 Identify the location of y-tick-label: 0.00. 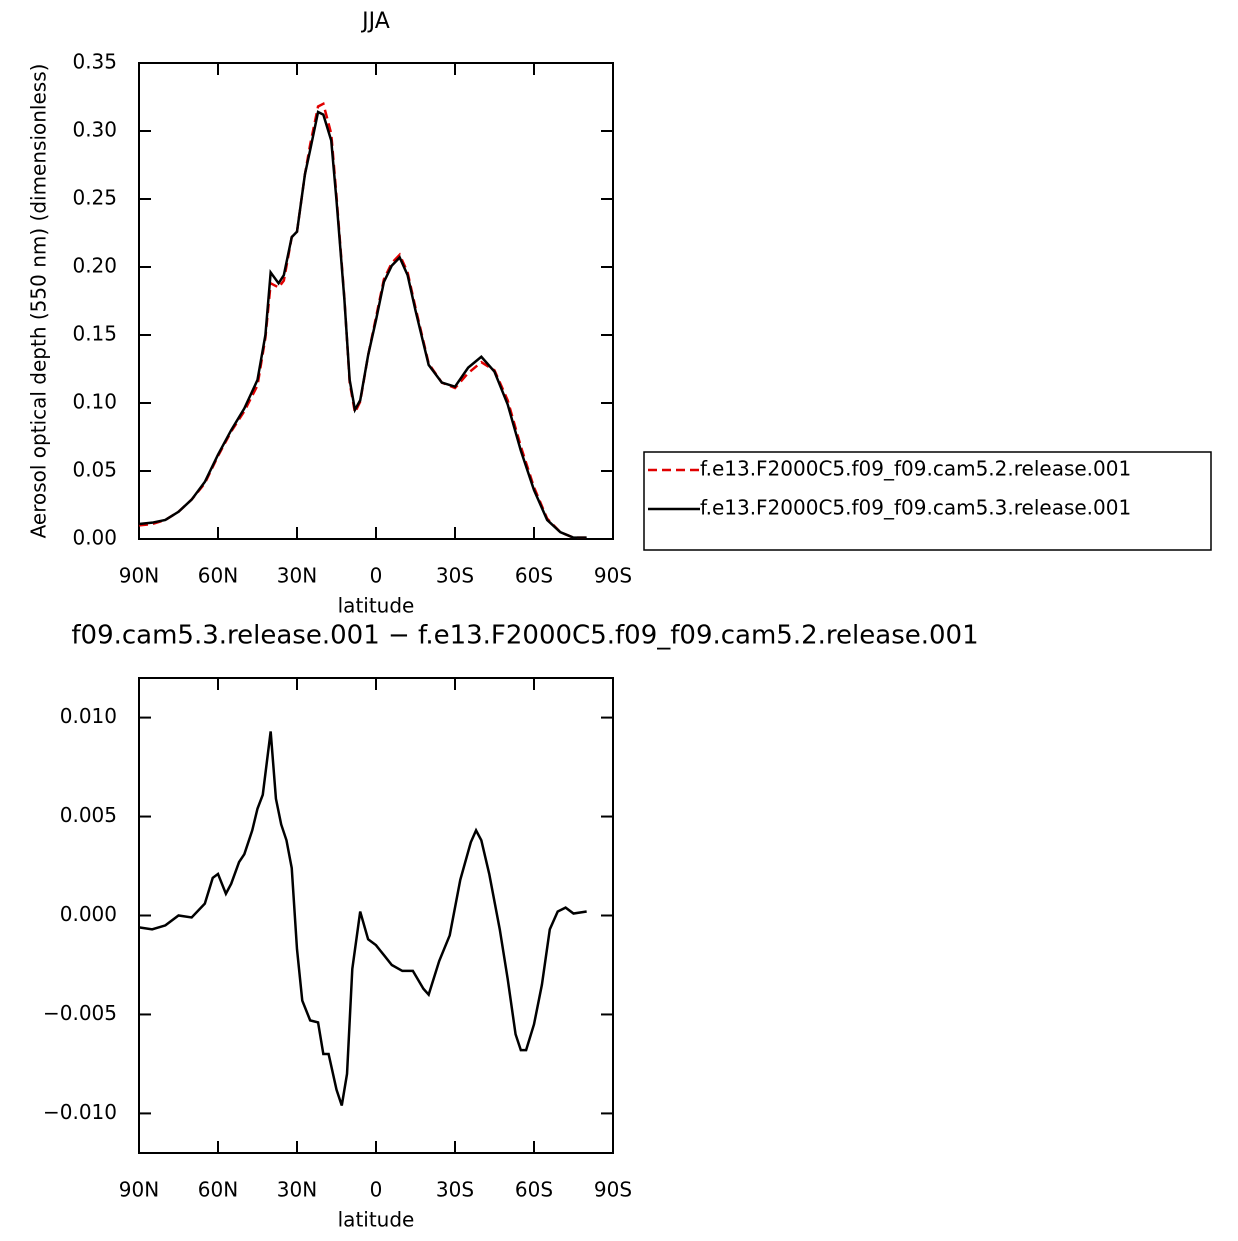
(94, 538).